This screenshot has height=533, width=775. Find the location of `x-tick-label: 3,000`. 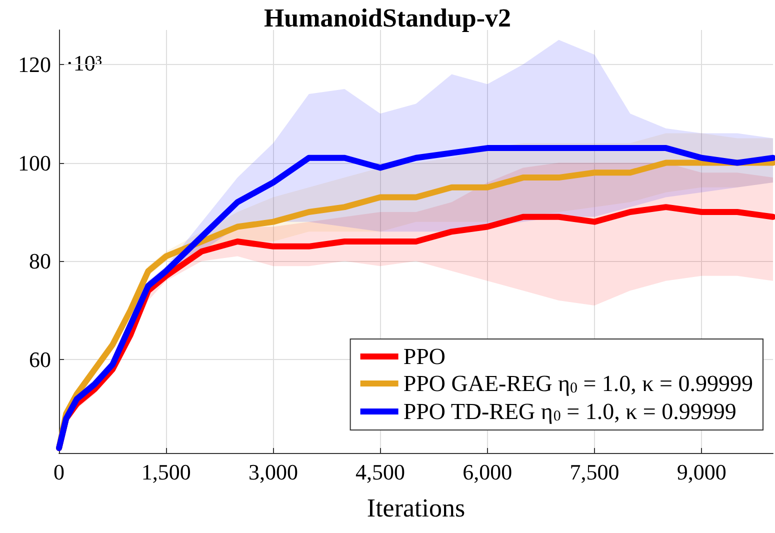

x-tick-label: 3,000 is located at coordinates (273, 472).